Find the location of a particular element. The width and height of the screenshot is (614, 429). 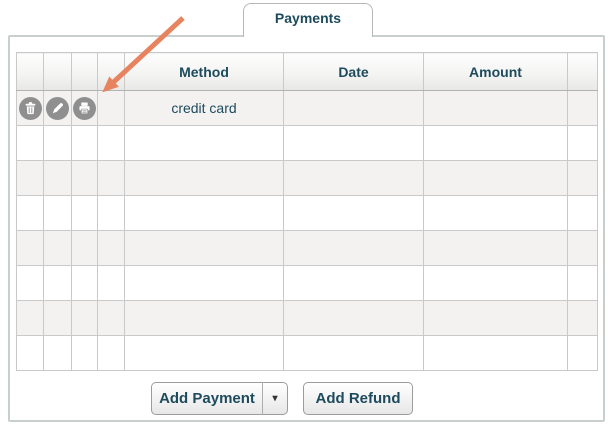

footer-button-bar: Add Payment ▾ Add Refund is located at coordinates (282, 398).